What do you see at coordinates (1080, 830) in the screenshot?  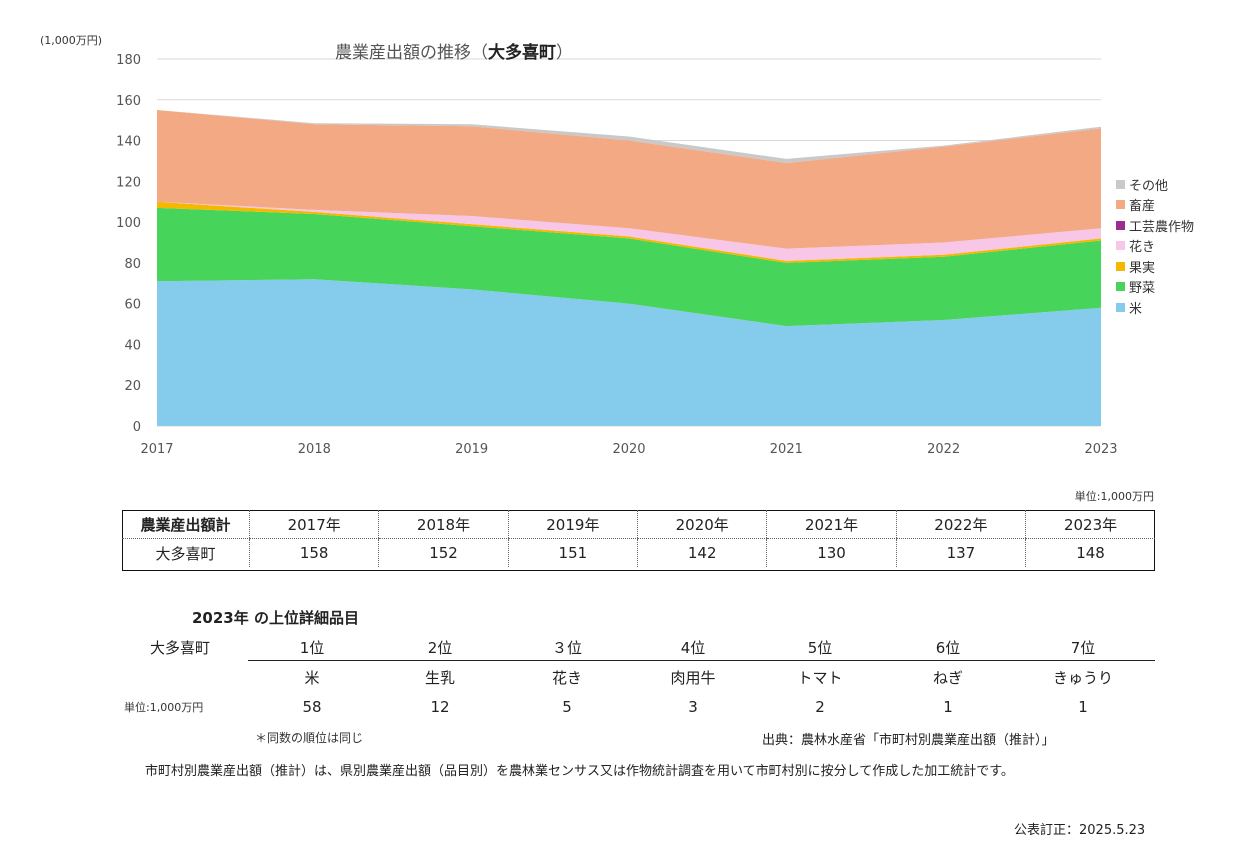 I see `publication-date: 公表訂正：2025.5.23` at bounding box center [1080, 830].